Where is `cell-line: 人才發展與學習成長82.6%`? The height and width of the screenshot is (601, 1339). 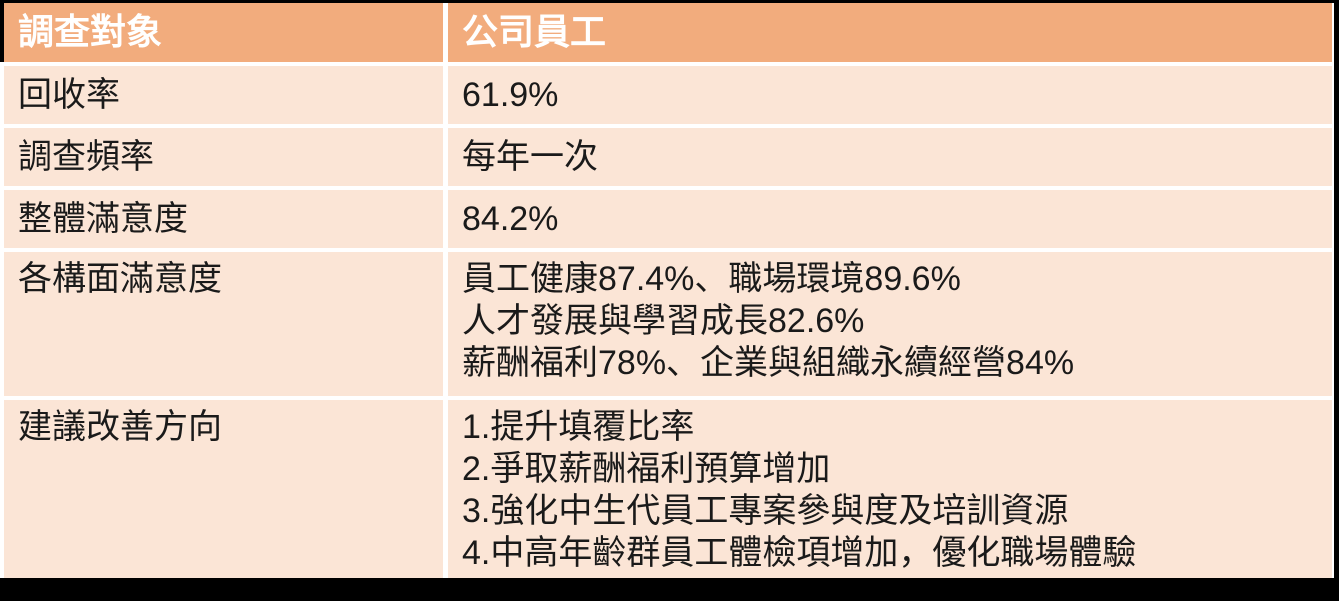 cell-line: 人才發展與學習成長82.6% is located at coordinates (663, 321).